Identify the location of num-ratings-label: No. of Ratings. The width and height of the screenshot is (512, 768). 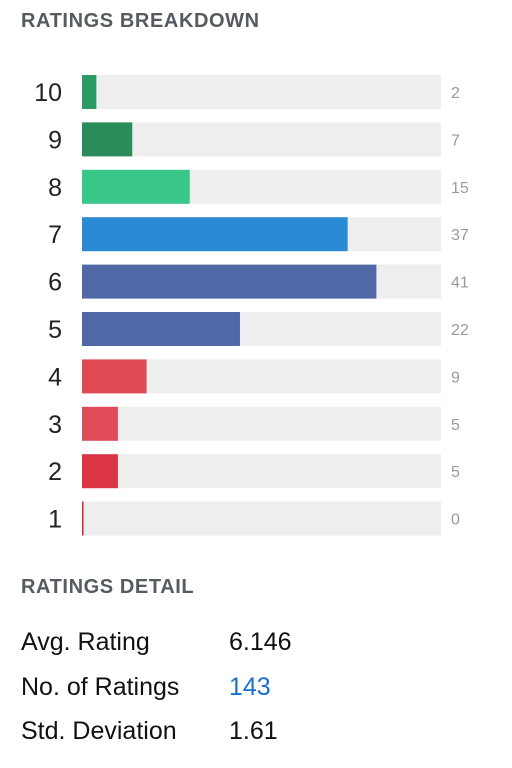
(100, 687).